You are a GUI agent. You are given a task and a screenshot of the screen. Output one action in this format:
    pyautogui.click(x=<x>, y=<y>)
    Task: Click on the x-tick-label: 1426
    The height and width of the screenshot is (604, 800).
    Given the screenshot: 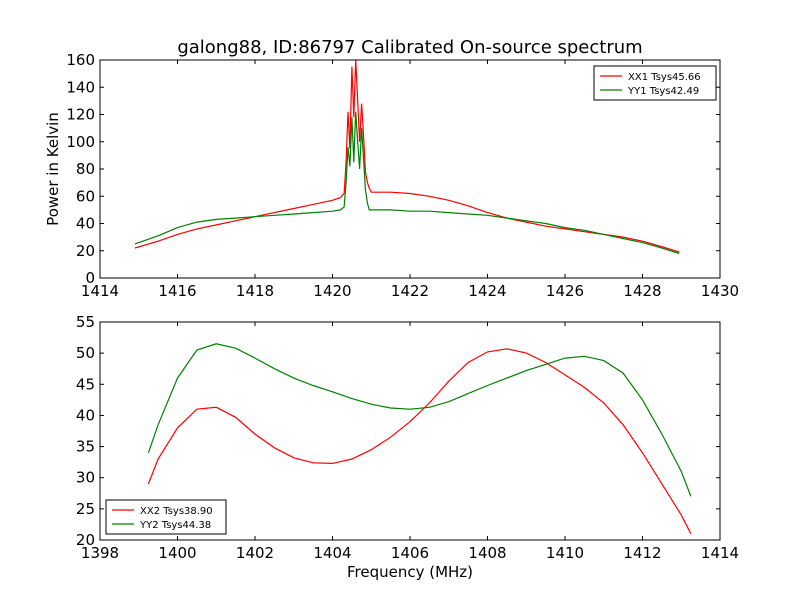 What is the action you would take?
    pyautogui.click(x=565, y=291)
    